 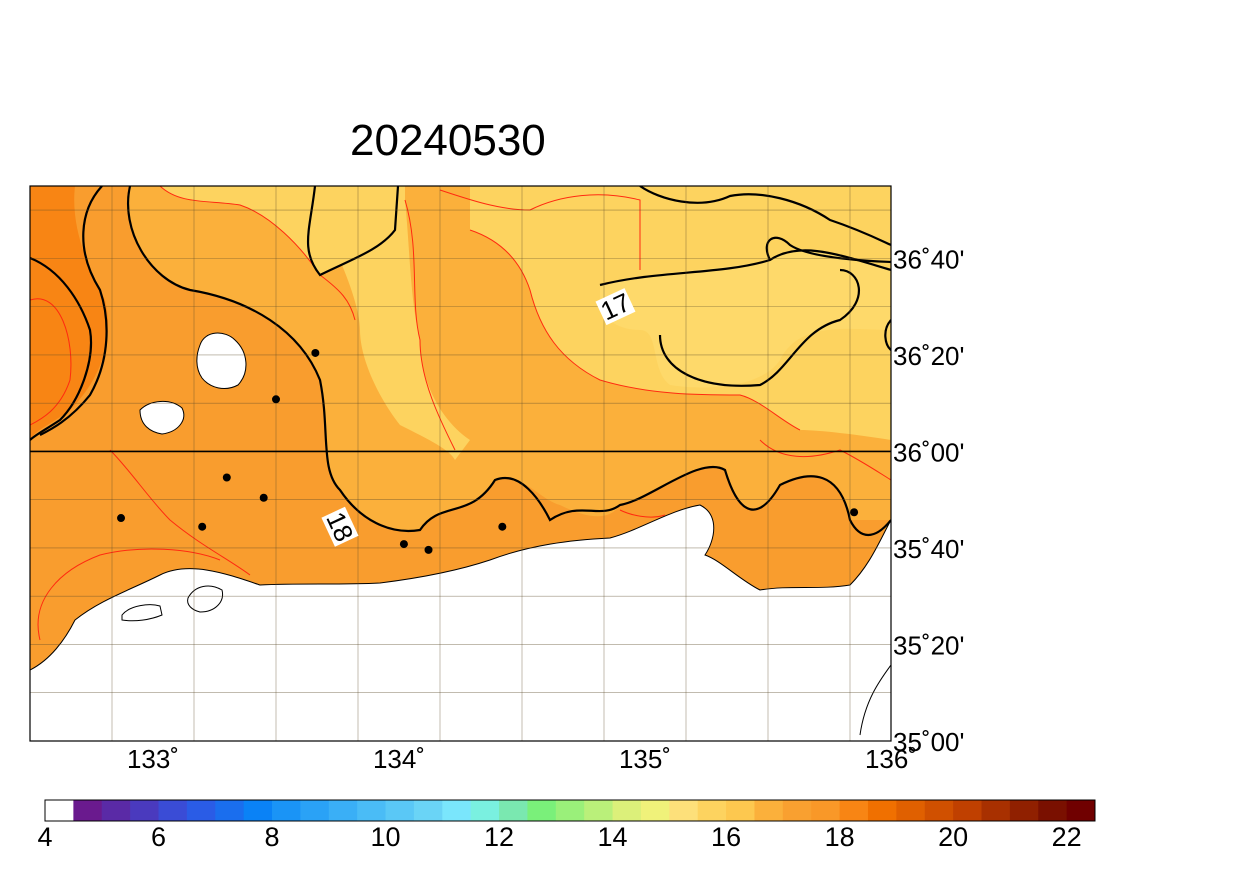 I want to click on lon-tick-label: 136˚, so click(x=891, y=759).